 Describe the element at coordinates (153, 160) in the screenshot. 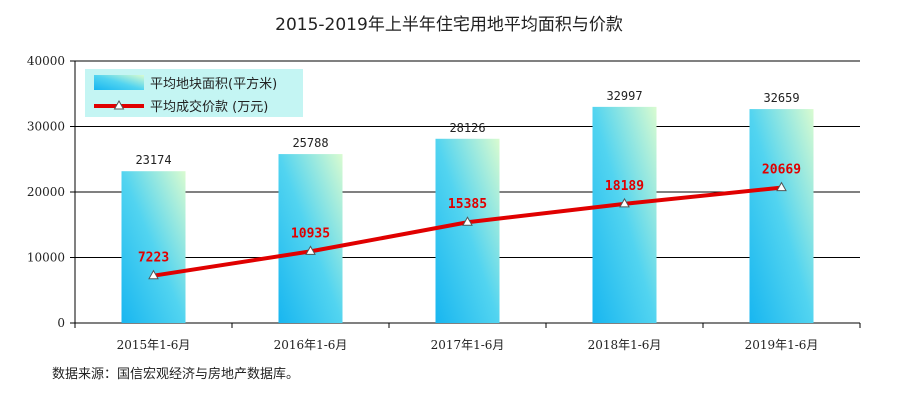

I see `bar-value-label: 23174` at that location.